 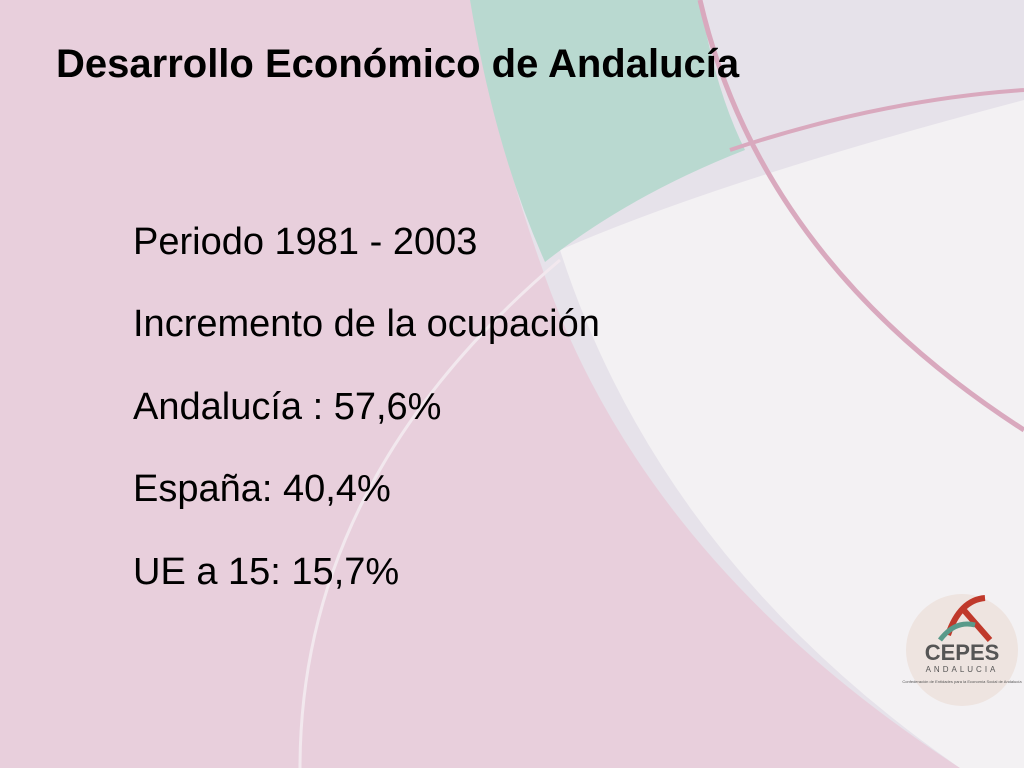 What do you see at coordinates (305, 242) in the screenshot?
I see `text-line: Periodo 1981 - 2003` at bounding box center [305, 242].